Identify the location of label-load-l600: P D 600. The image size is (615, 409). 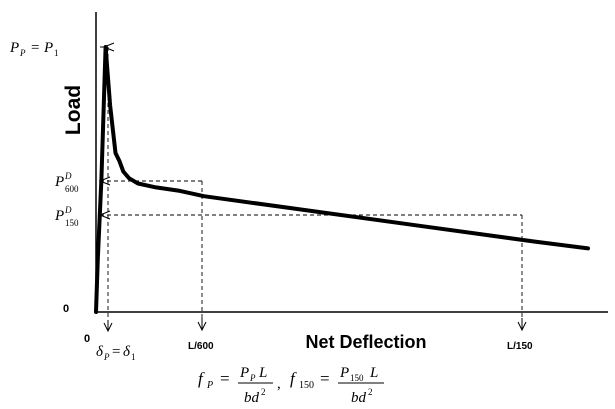
(66, 182).